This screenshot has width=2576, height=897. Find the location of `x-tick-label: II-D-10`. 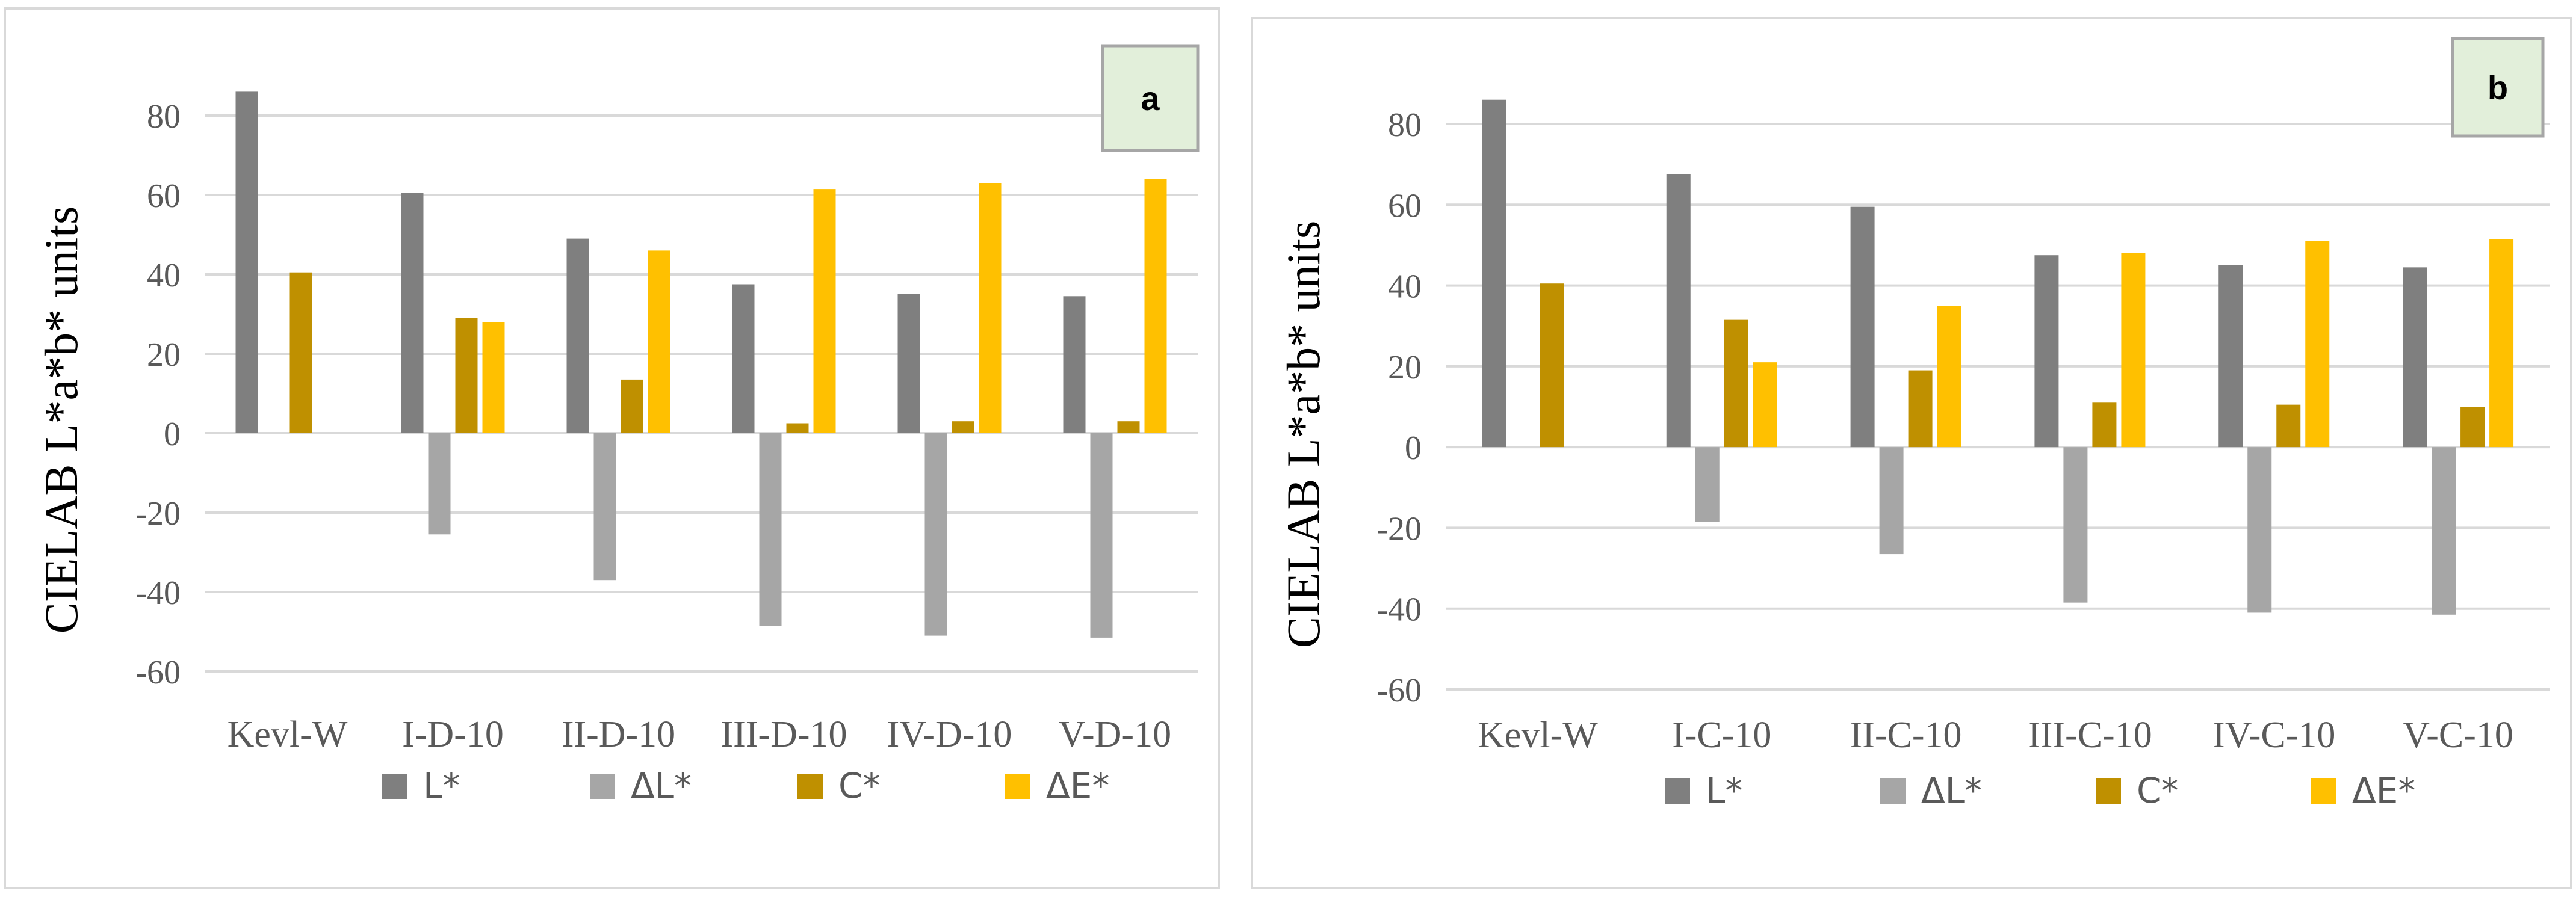

x-tick-label: II-D-10 is located at coordinates (619, 734).